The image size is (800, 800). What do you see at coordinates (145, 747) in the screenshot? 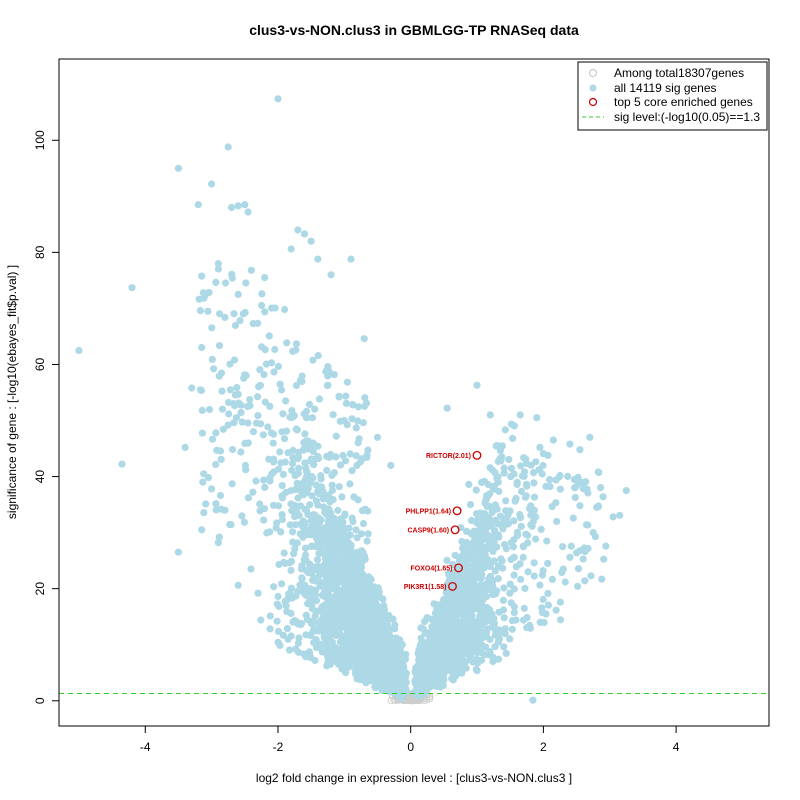
I see `x-tick-label: -4` at bounding box center [145, 747].